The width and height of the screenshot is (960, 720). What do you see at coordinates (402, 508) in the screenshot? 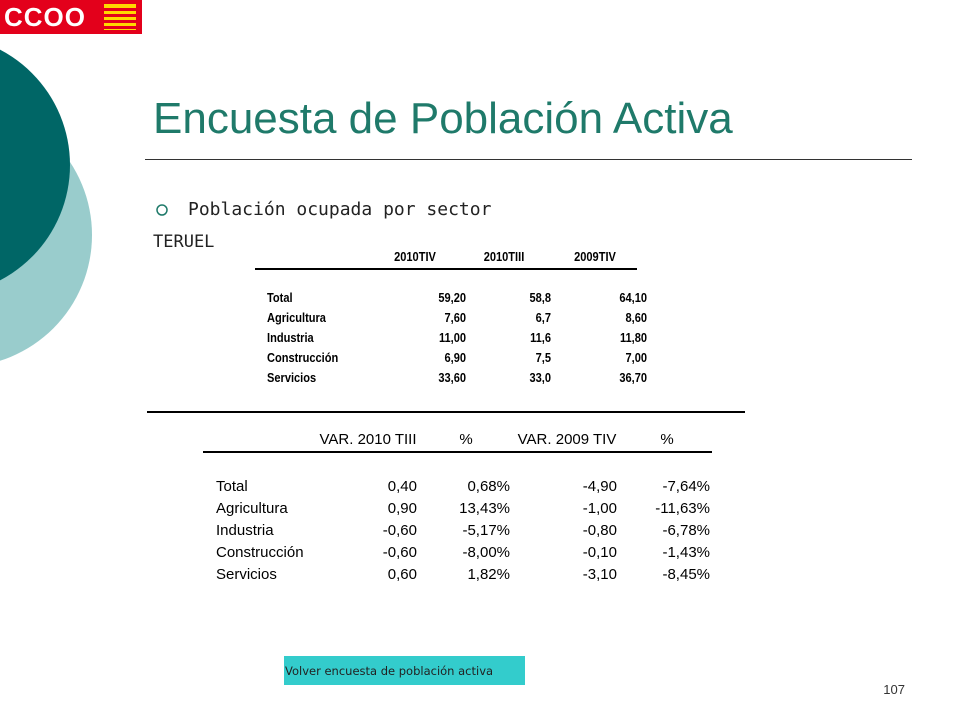
I see `table2-cell: 0,90` at bounding box center [402, 508].